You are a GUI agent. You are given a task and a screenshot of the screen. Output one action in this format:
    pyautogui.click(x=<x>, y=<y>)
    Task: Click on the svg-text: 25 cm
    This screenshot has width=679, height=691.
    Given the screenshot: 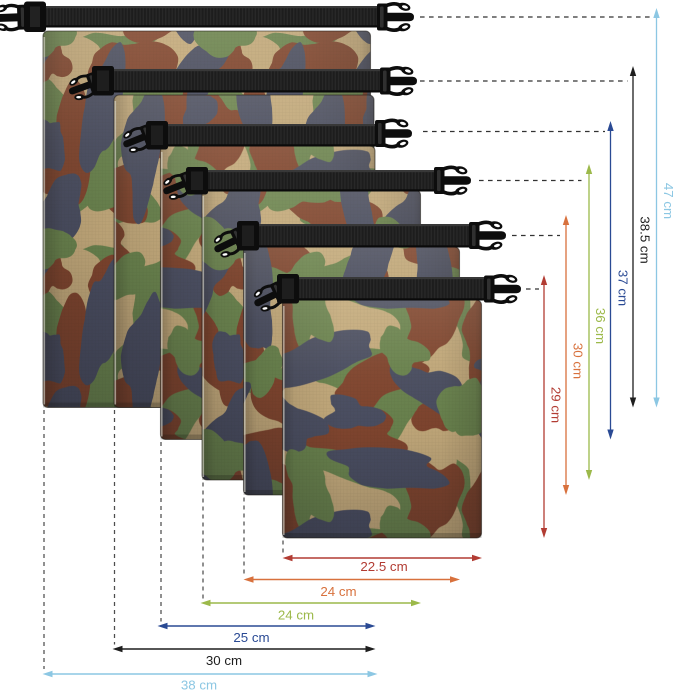 What is the action you would take?
    pyautogui.click(x=251, y=637)
    